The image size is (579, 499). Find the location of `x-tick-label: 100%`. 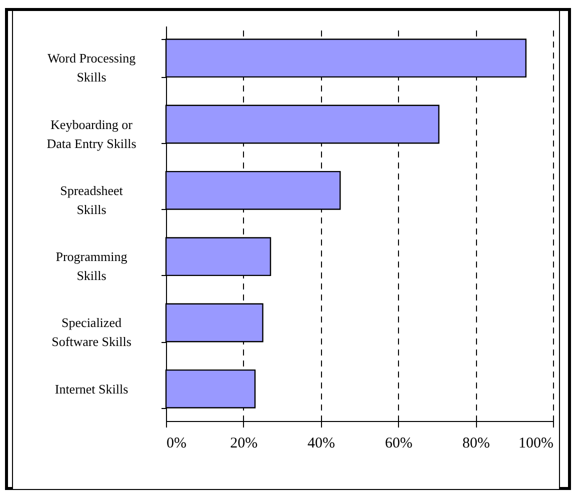

x-tick-label: 100% is located at coordinates (536, 444).